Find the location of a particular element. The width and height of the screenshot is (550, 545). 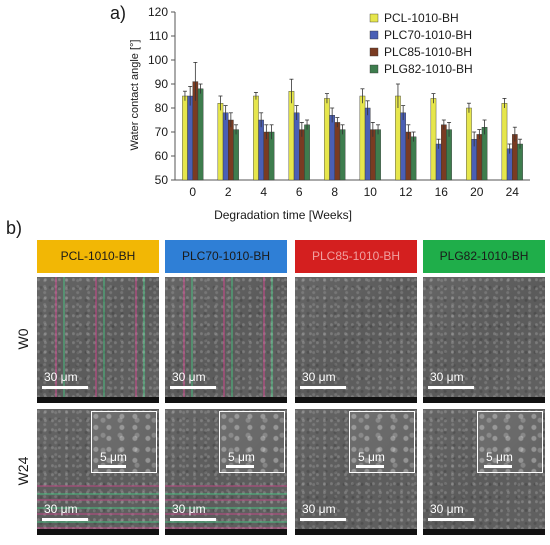

x-axis-label: Degradation time [Weeks] is located at coordinates (283, 215).